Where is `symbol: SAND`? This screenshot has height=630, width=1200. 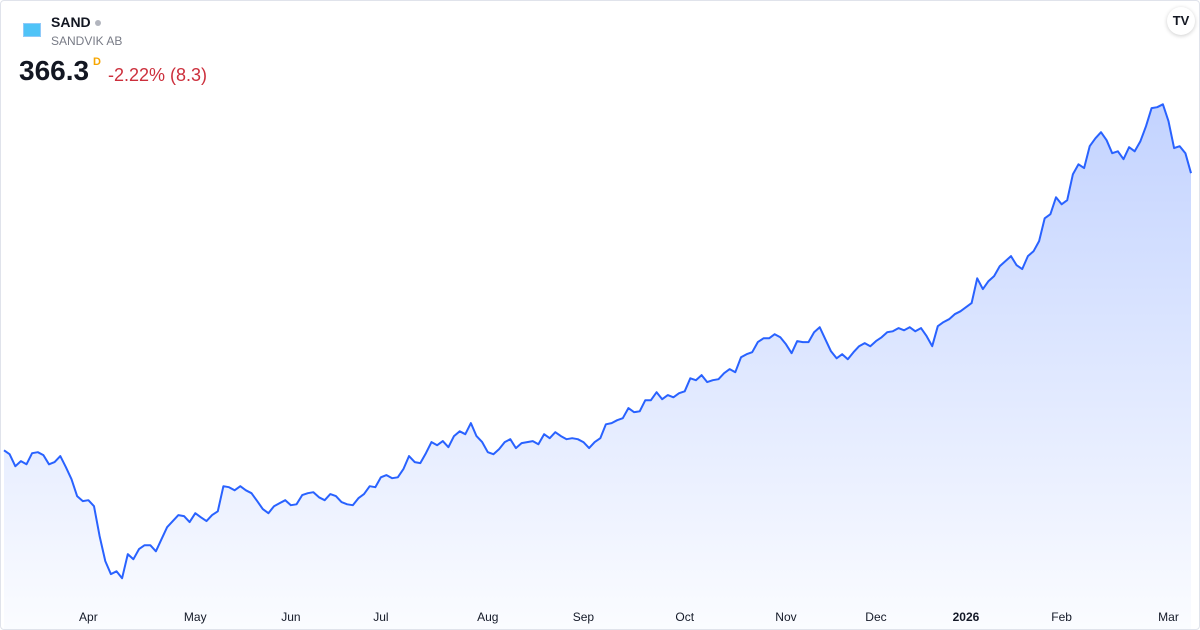 symbol: SAND is located at coordinates (76, 22).